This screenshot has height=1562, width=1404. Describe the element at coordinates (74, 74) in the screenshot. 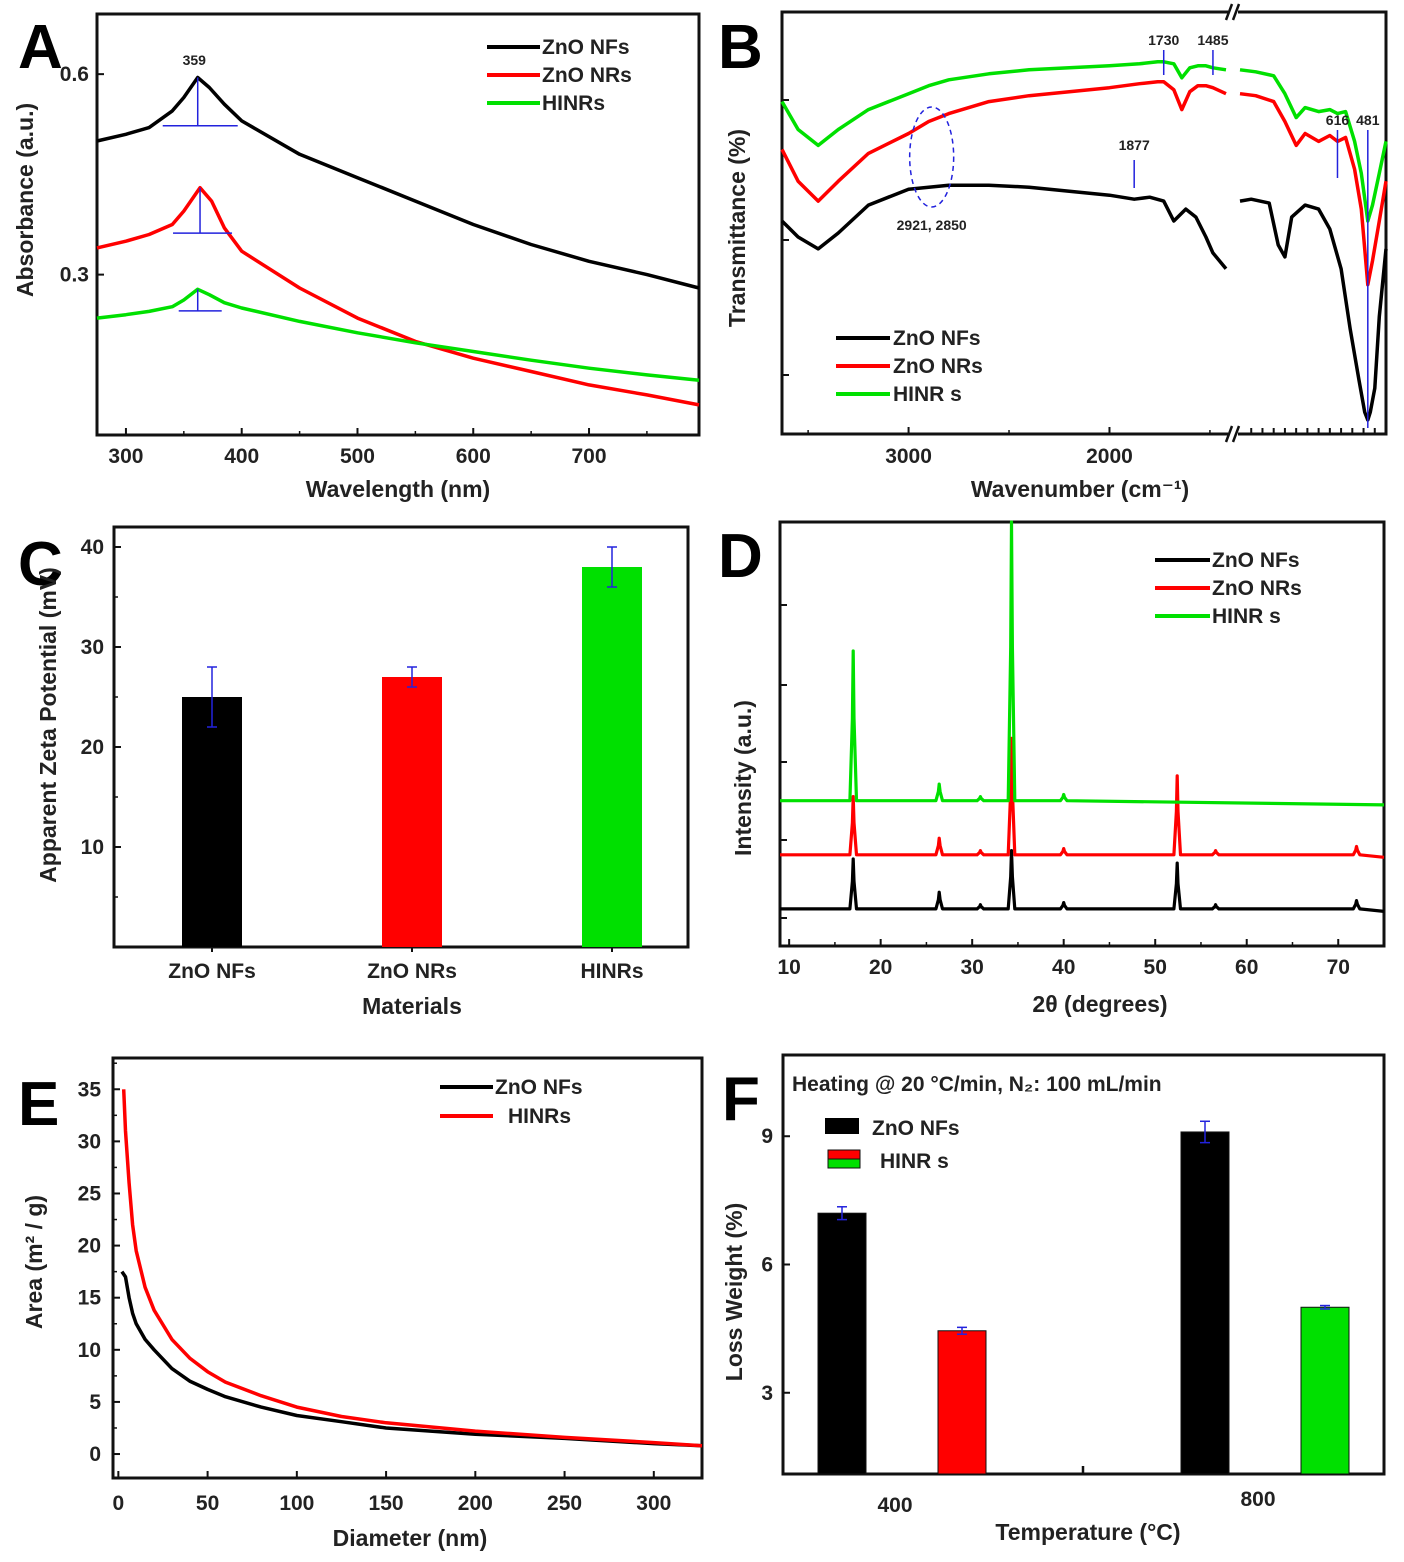

I see `panel-a-y-tick-label: 0.6` at that location.